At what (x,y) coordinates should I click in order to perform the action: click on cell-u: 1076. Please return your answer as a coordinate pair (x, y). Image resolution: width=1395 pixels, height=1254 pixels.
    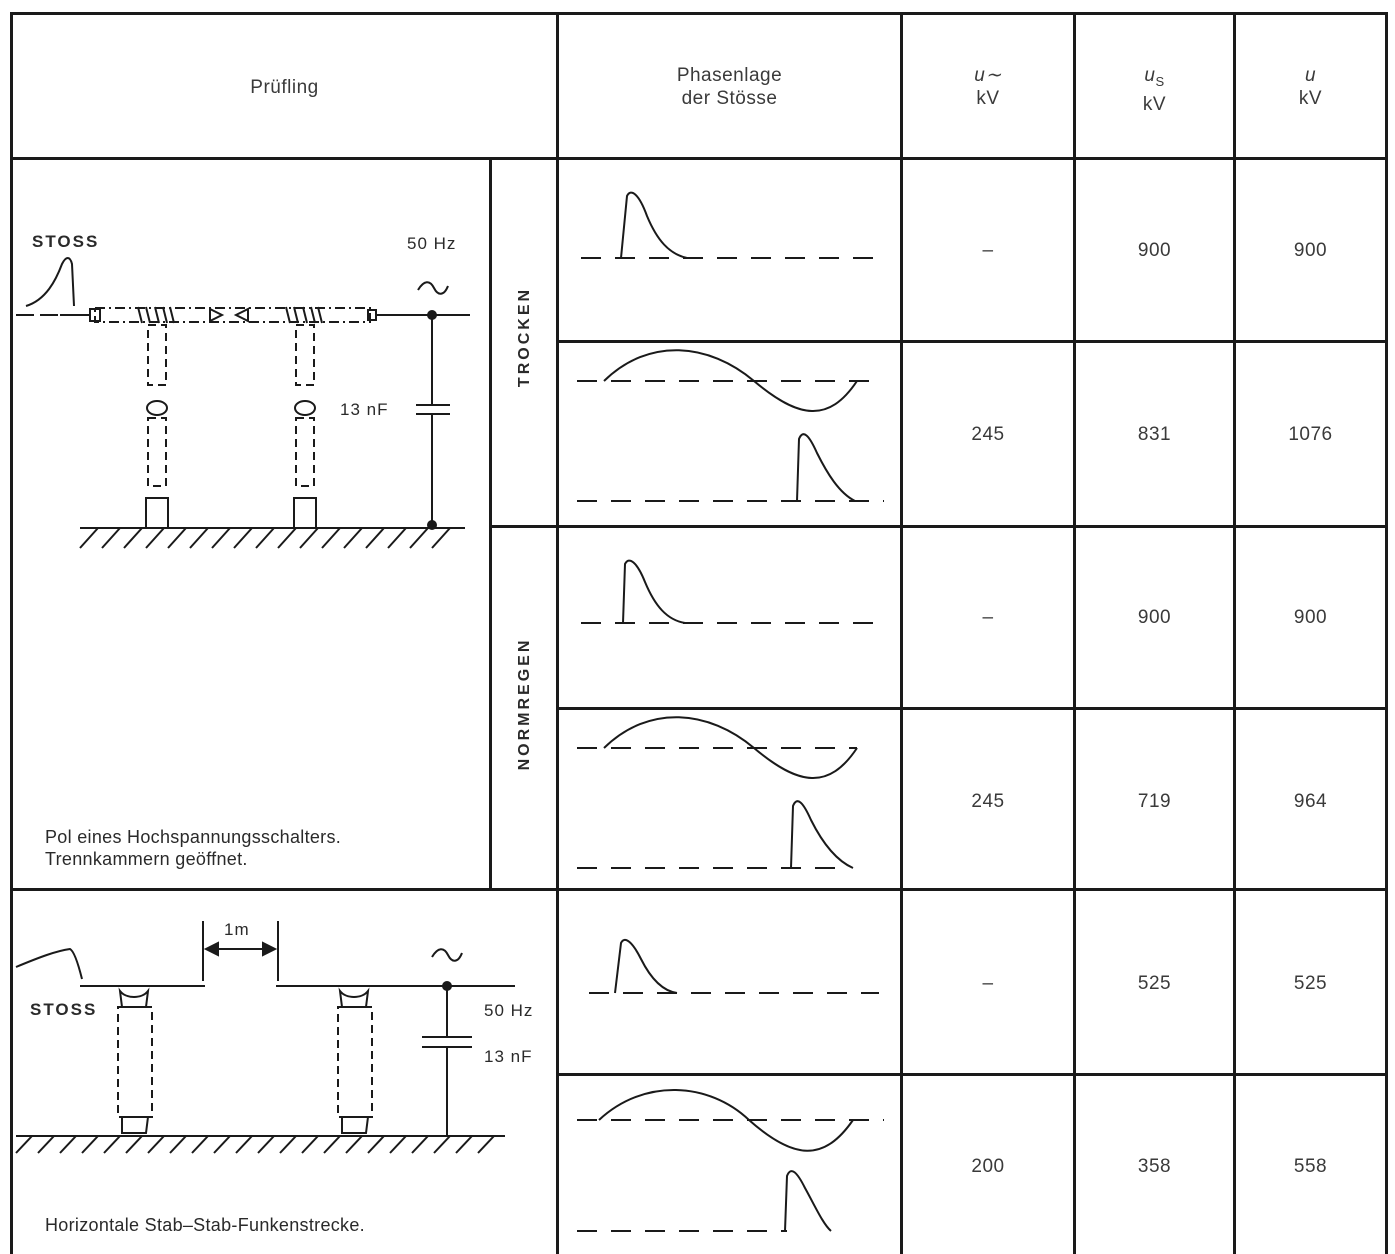
    Looking at the image, I should click on (1310, 434).